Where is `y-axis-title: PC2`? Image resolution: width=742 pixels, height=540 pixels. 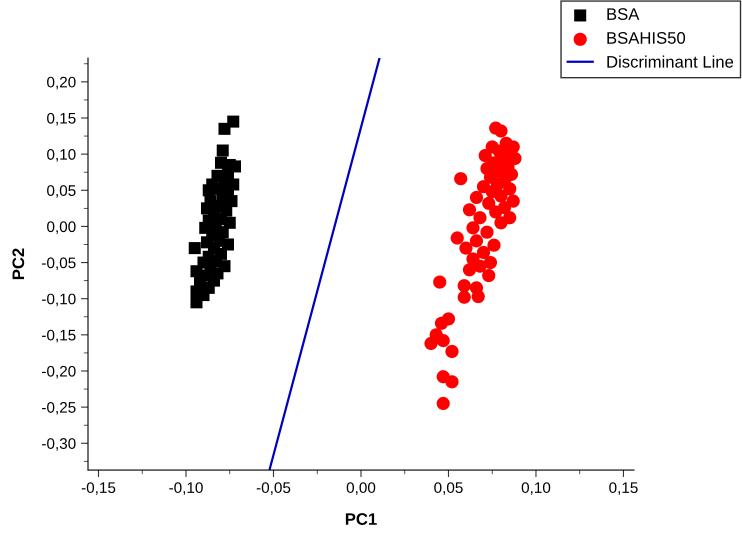 y-axis-title: PC2 is located at coordinates (18, 264).